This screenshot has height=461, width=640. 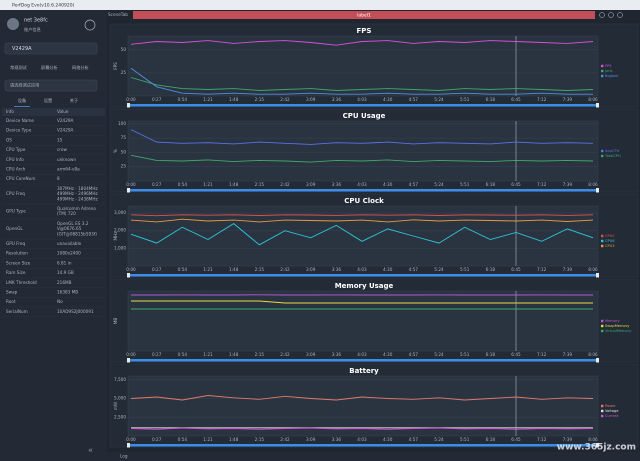 What do you see at coordinates (36, 21) in the screenshot?
I see `user-name: net 3e8fc` at bounding box center [36, 21].